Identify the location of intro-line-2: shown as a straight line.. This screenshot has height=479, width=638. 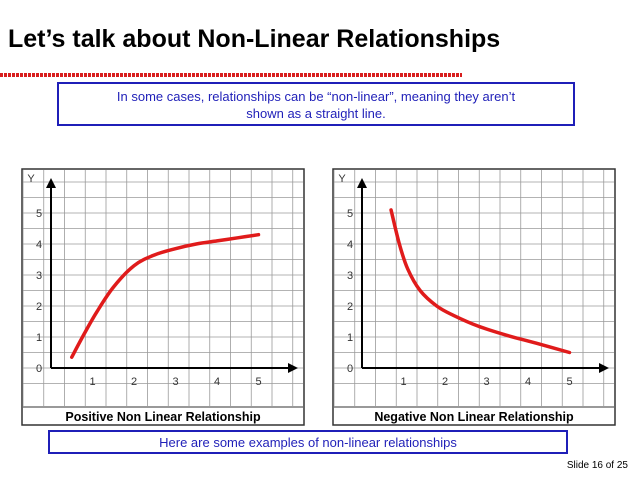
(316, 113).